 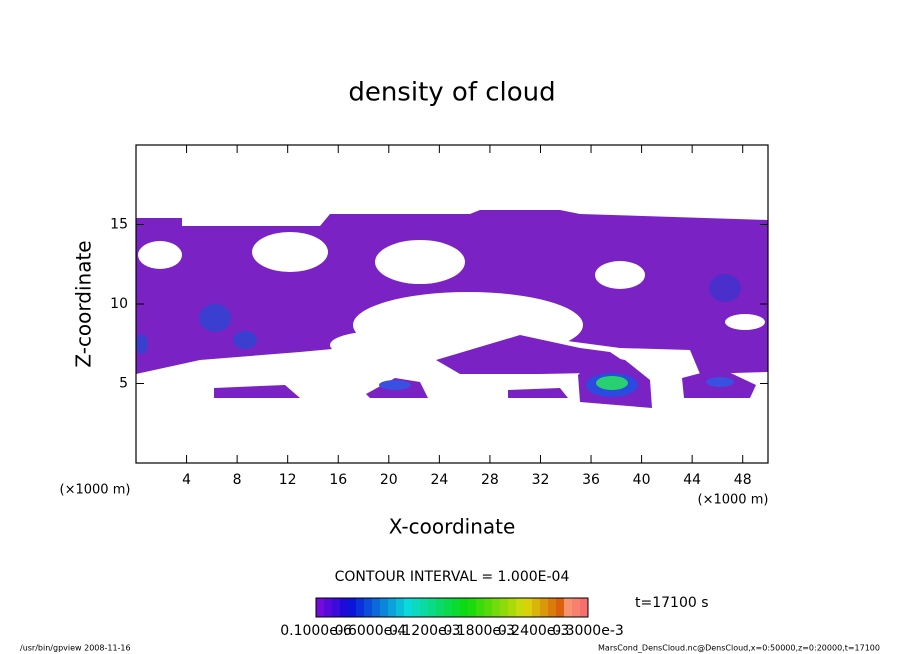 I want to click on x-tick-label: 24, so click(x=439, y=480).